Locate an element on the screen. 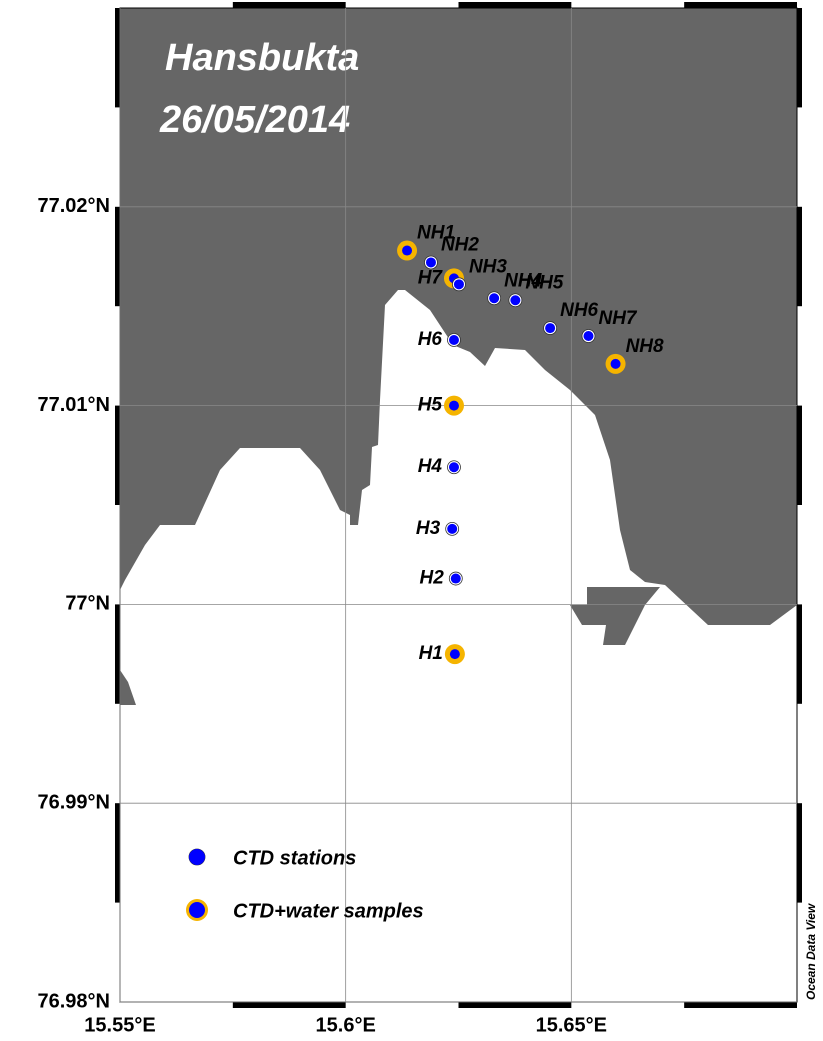  y-tick-label: 77.02°N is located at coordinates (74, 206).